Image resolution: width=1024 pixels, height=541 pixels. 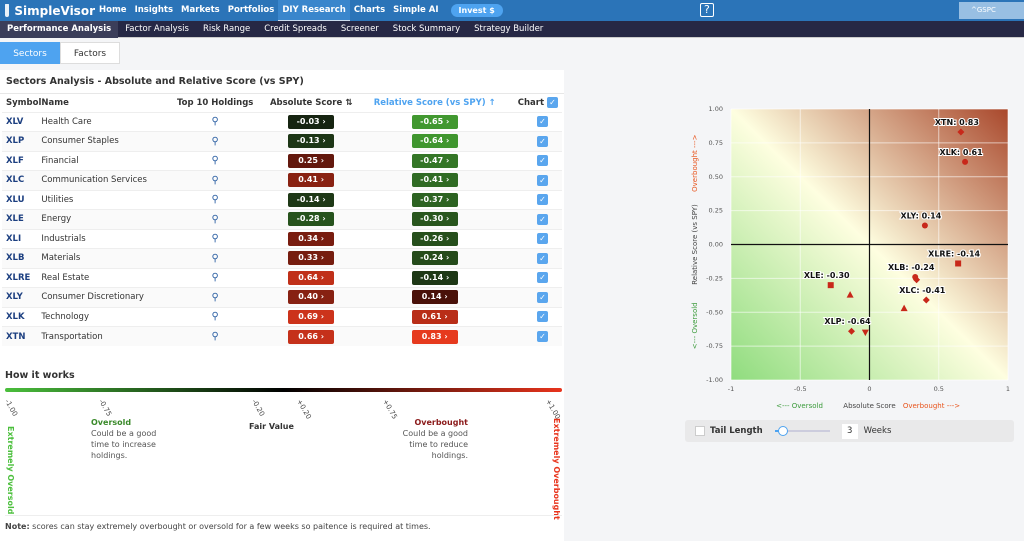 What do you see at coordinates (311, 102) in the screenshot?
I see `col-absolute-score: Absolute Score ⇅` at bounding box center [311, 102].